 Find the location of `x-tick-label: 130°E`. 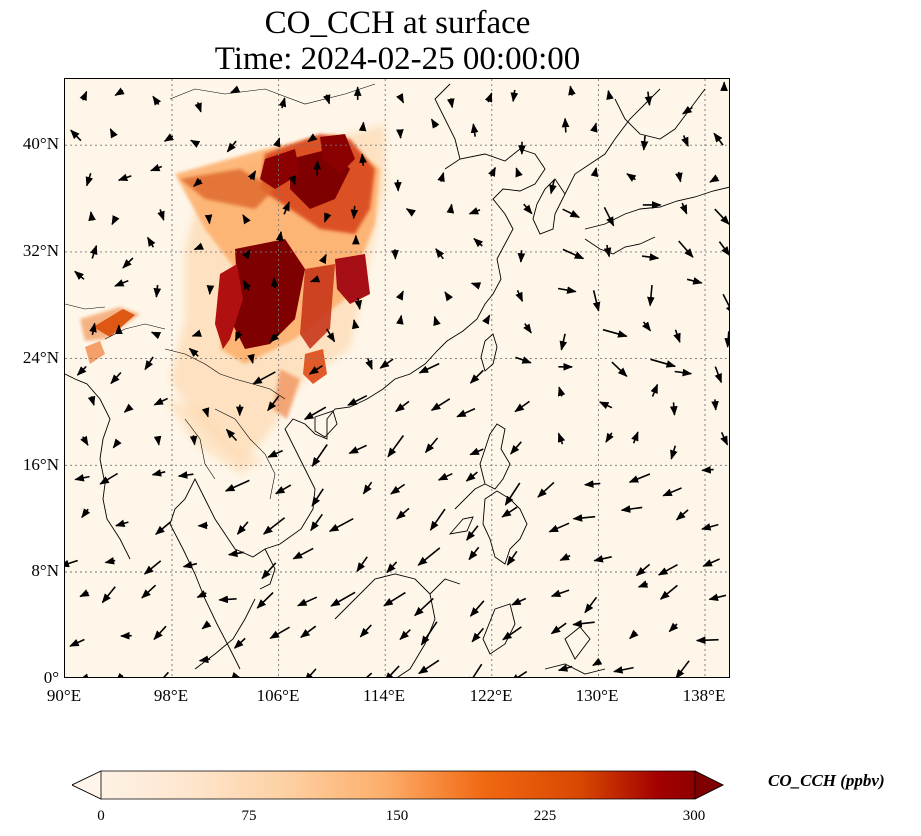

x-tick-label: 130°E is located at coordinates (597, 695).